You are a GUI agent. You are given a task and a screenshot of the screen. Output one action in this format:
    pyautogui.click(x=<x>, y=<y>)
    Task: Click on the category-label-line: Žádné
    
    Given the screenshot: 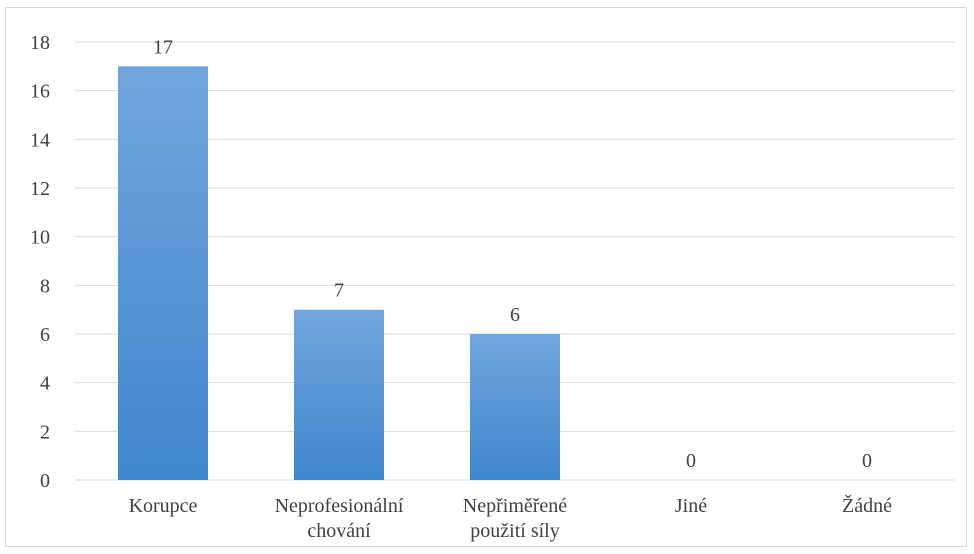 What is the action you would take?
    pyautogui.click(x=867, y=505)
    